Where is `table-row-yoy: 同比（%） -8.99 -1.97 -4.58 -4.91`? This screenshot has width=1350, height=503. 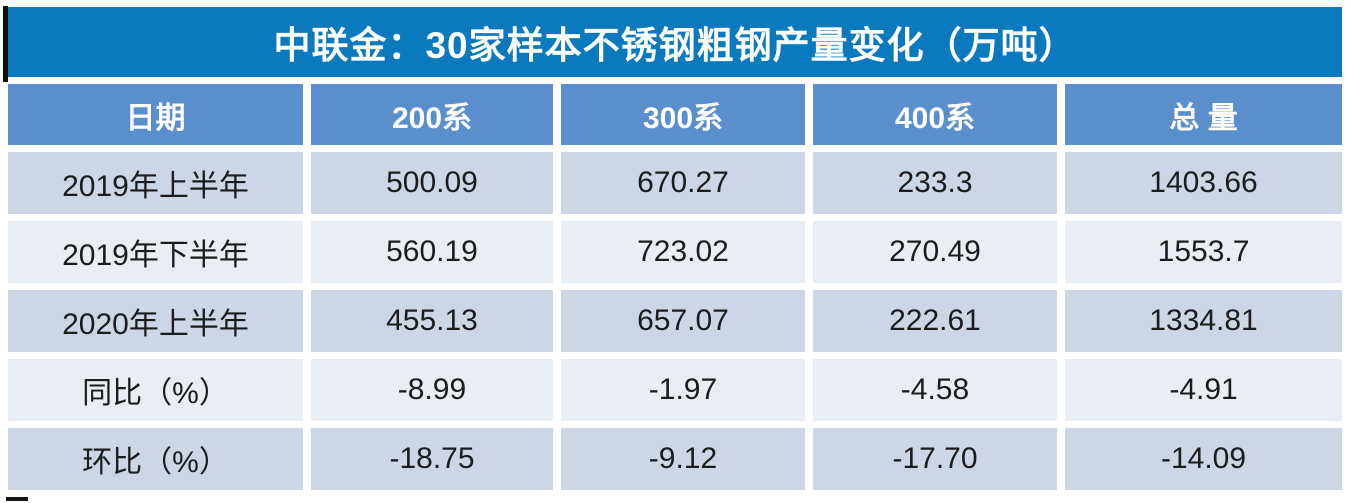
table-row-yoy: 同比（%） -8.99 -1.97 -4.58 -4.91 is located at coordinates (675, 390).